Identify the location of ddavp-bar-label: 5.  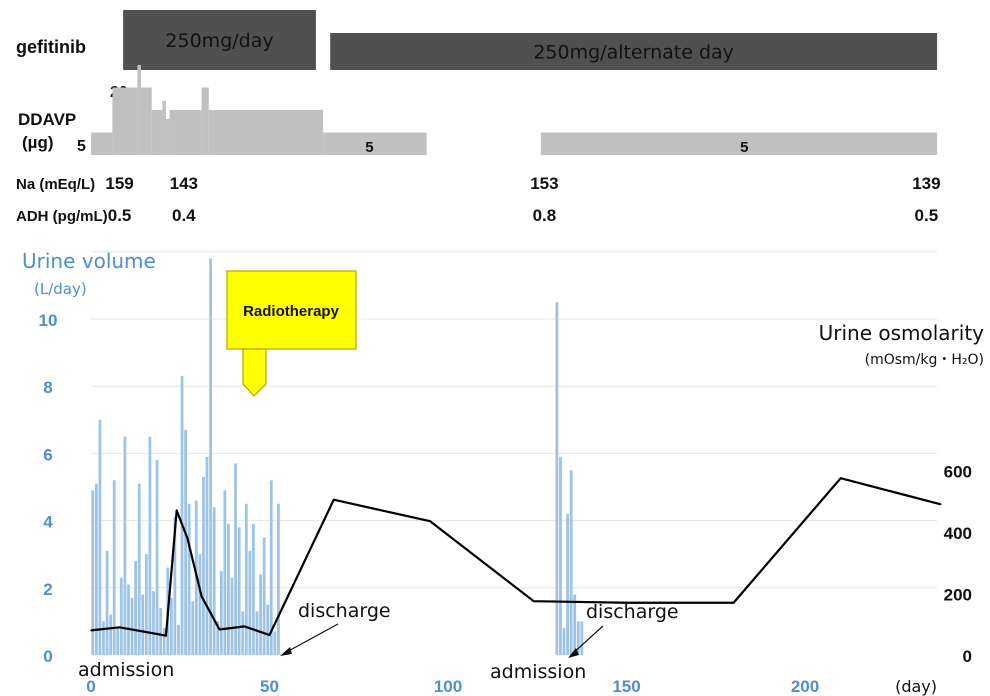
(744, 147).